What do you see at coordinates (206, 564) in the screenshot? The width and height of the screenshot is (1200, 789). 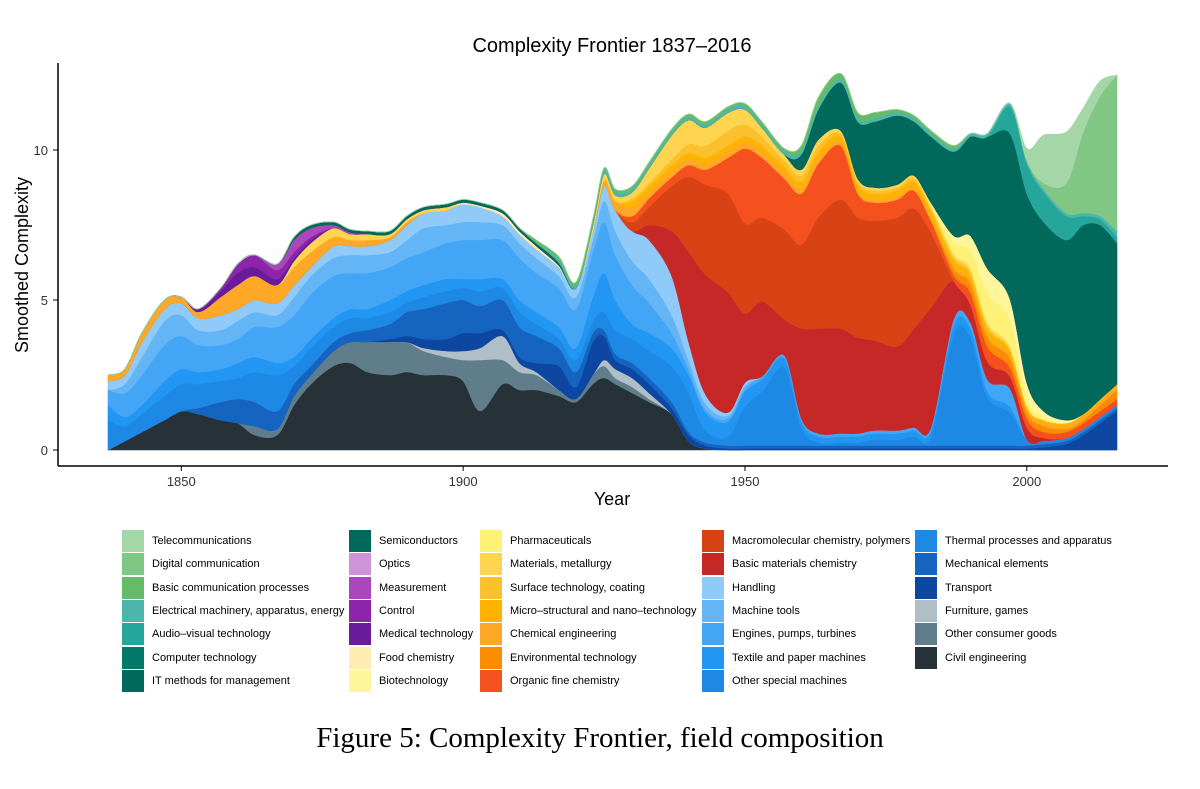 I see `legend-label: Digital communication` at bounding box center [206, 564].